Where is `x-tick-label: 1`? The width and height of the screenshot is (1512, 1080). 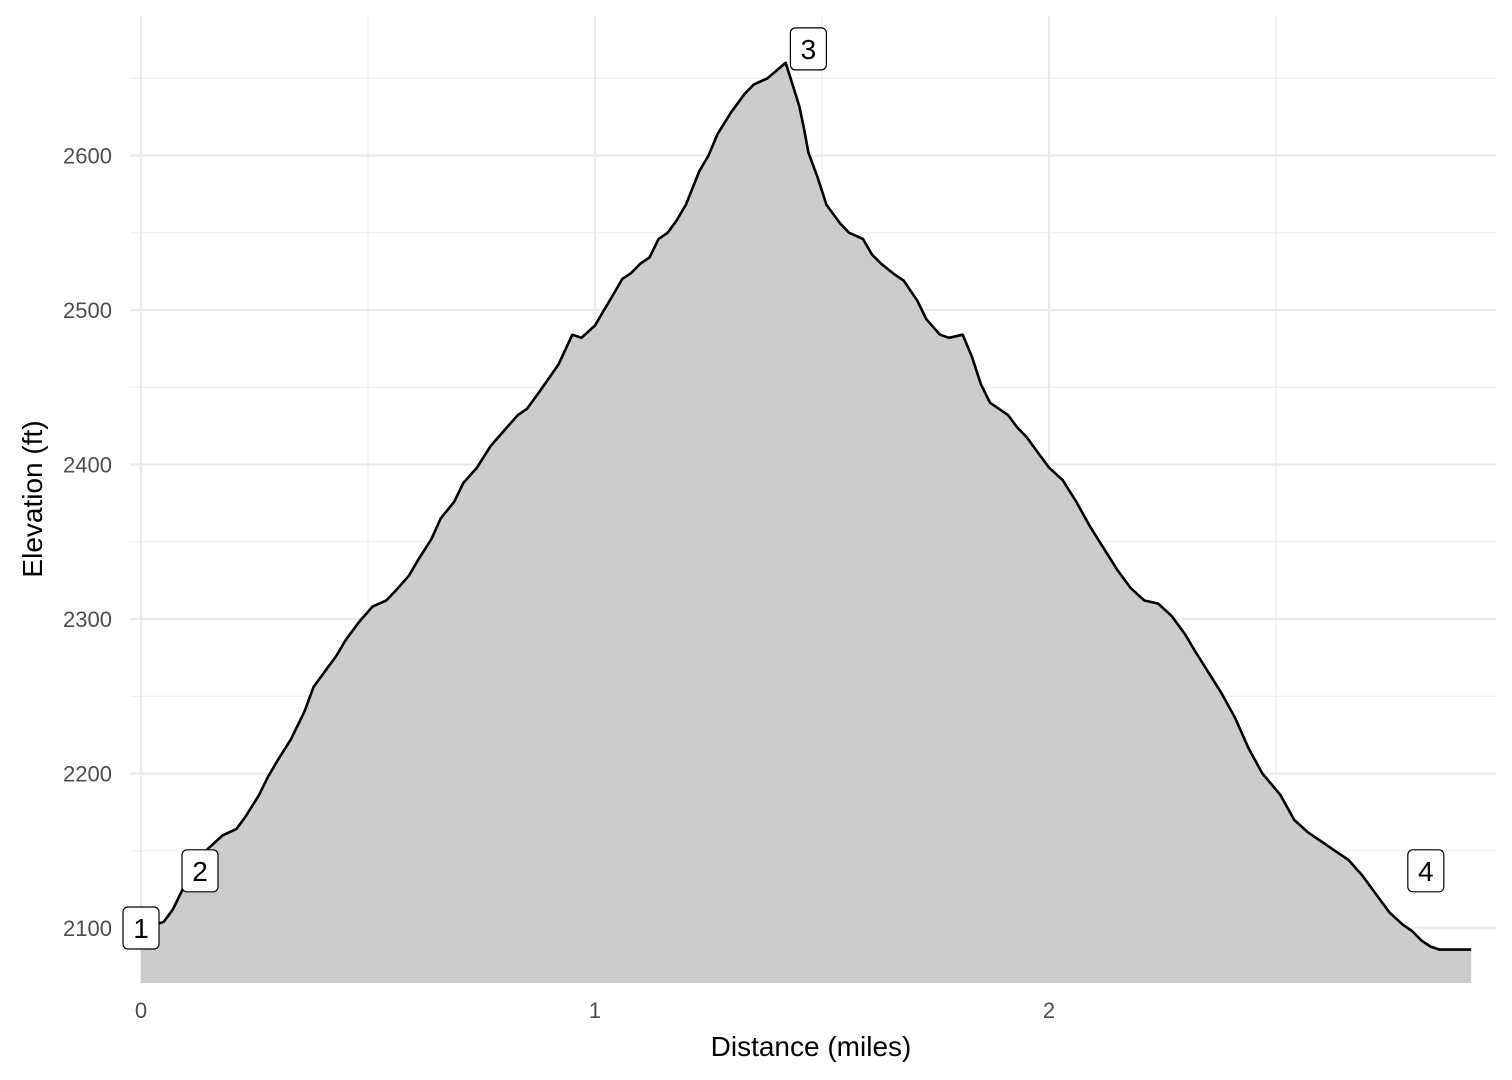
x-tick-label: 1 is located at coordinates (595, 1010).